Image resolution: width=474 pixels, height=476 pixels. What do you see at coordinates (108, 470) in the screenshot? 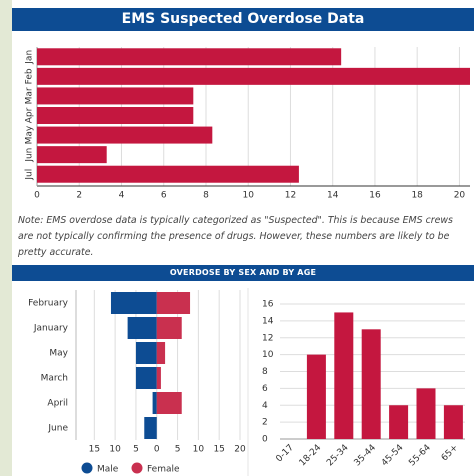
I see `legend-label: Male` at bounding box center [108, 470].